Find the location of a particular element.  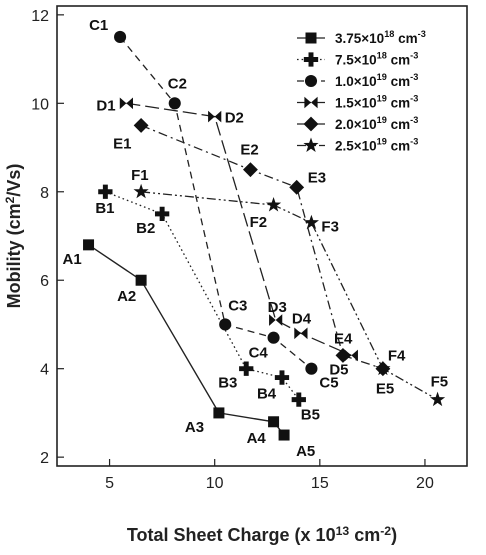

point-label-e3: E3 is located at coordinates (317, 177).